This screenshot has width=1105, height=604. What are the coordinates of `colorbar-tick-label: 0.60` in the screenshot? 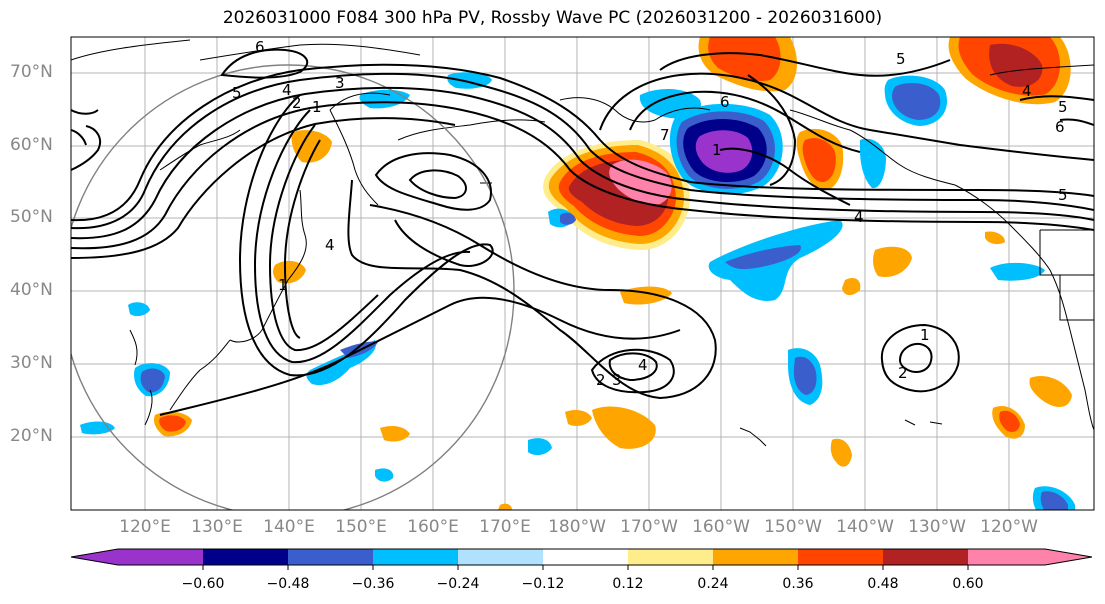 It's located at (968, 584).